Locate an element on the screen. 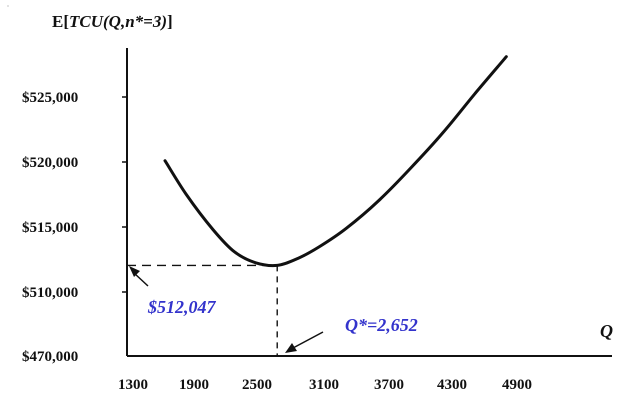  q-star-annotation: Q*=2,652 is located at coordinates (381, 325).